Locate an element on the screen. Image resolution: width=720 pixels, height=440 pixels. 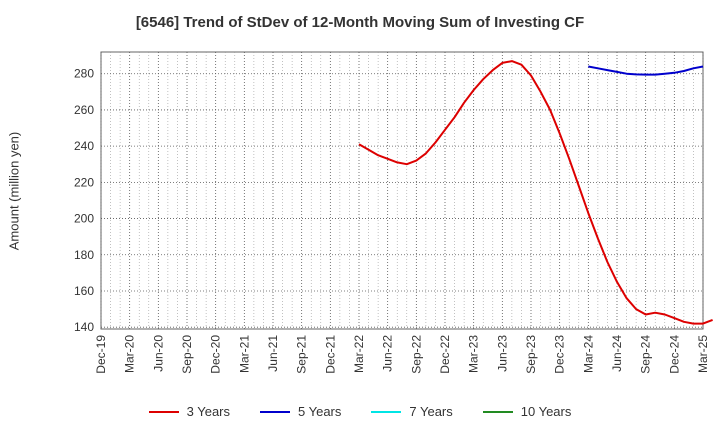
x-tick-label: Jun-21 is located at coordinates (273, 353).